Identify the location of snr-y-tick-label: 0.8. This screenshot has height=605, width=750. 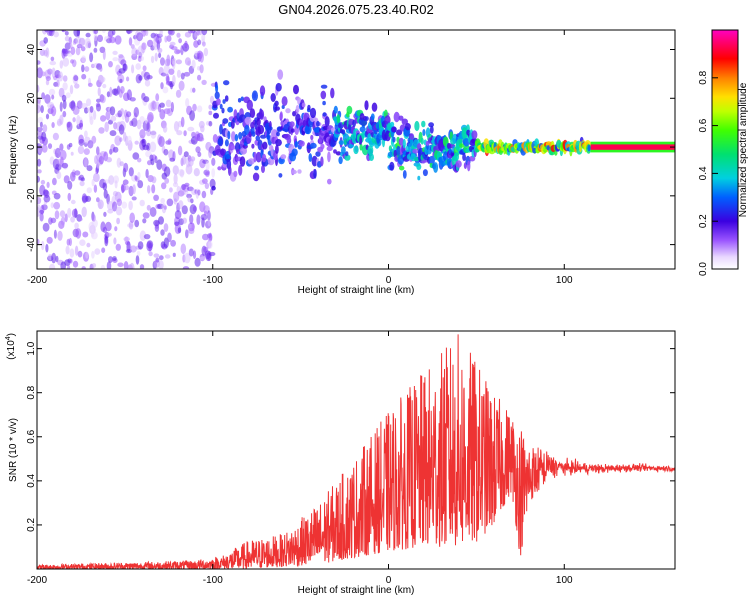
(31, 392).